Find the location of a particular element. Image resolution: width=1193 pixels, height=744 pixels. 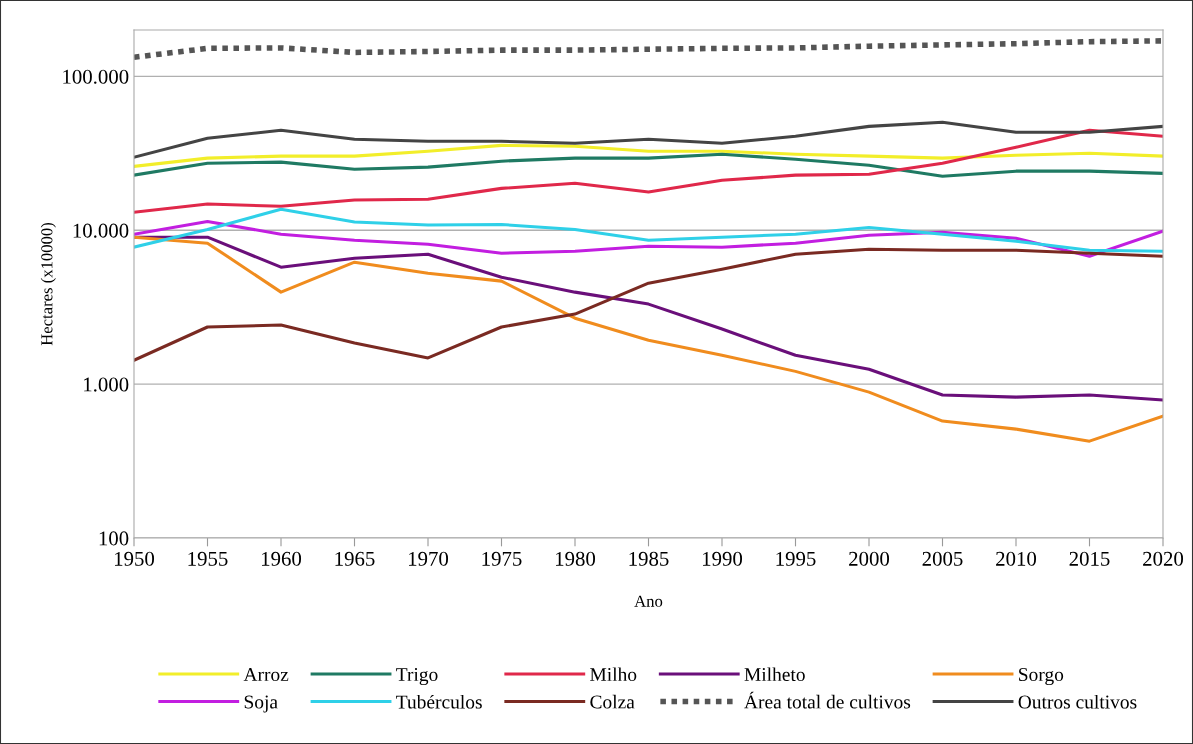

y-tick-label: 10.000 is located at coordinates (101, 230).